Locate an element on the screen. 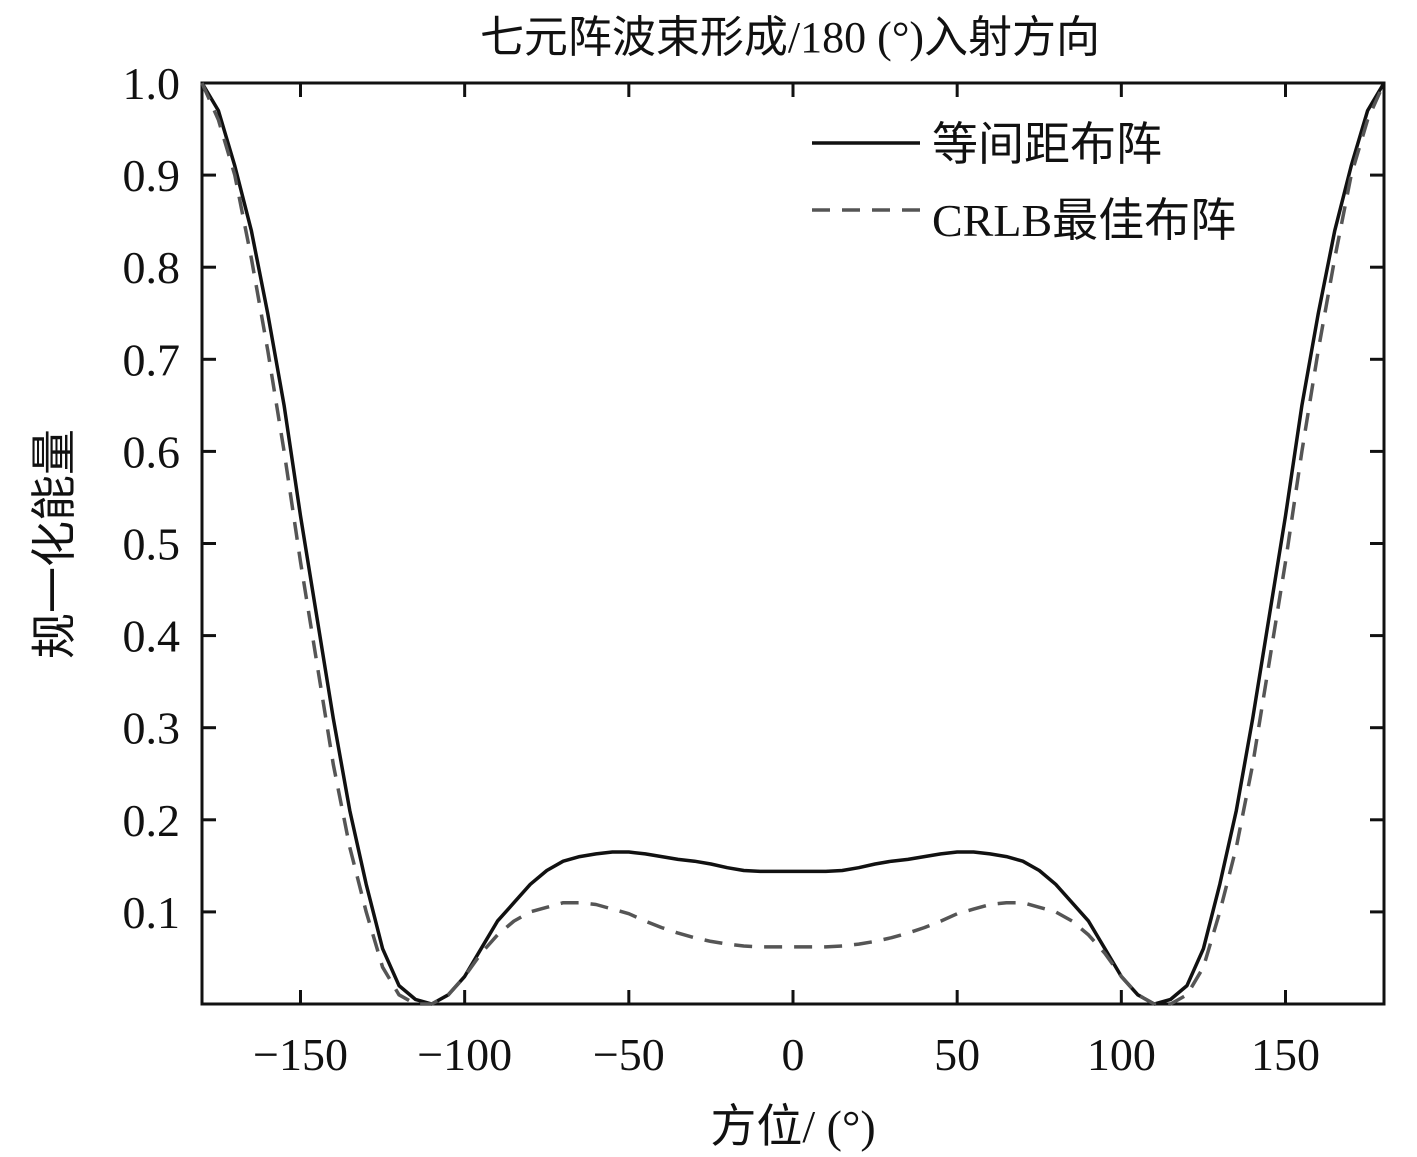  chart-title: 七元阵波束形成/180 (°)入射方向 is located at coordinates (790, 37).